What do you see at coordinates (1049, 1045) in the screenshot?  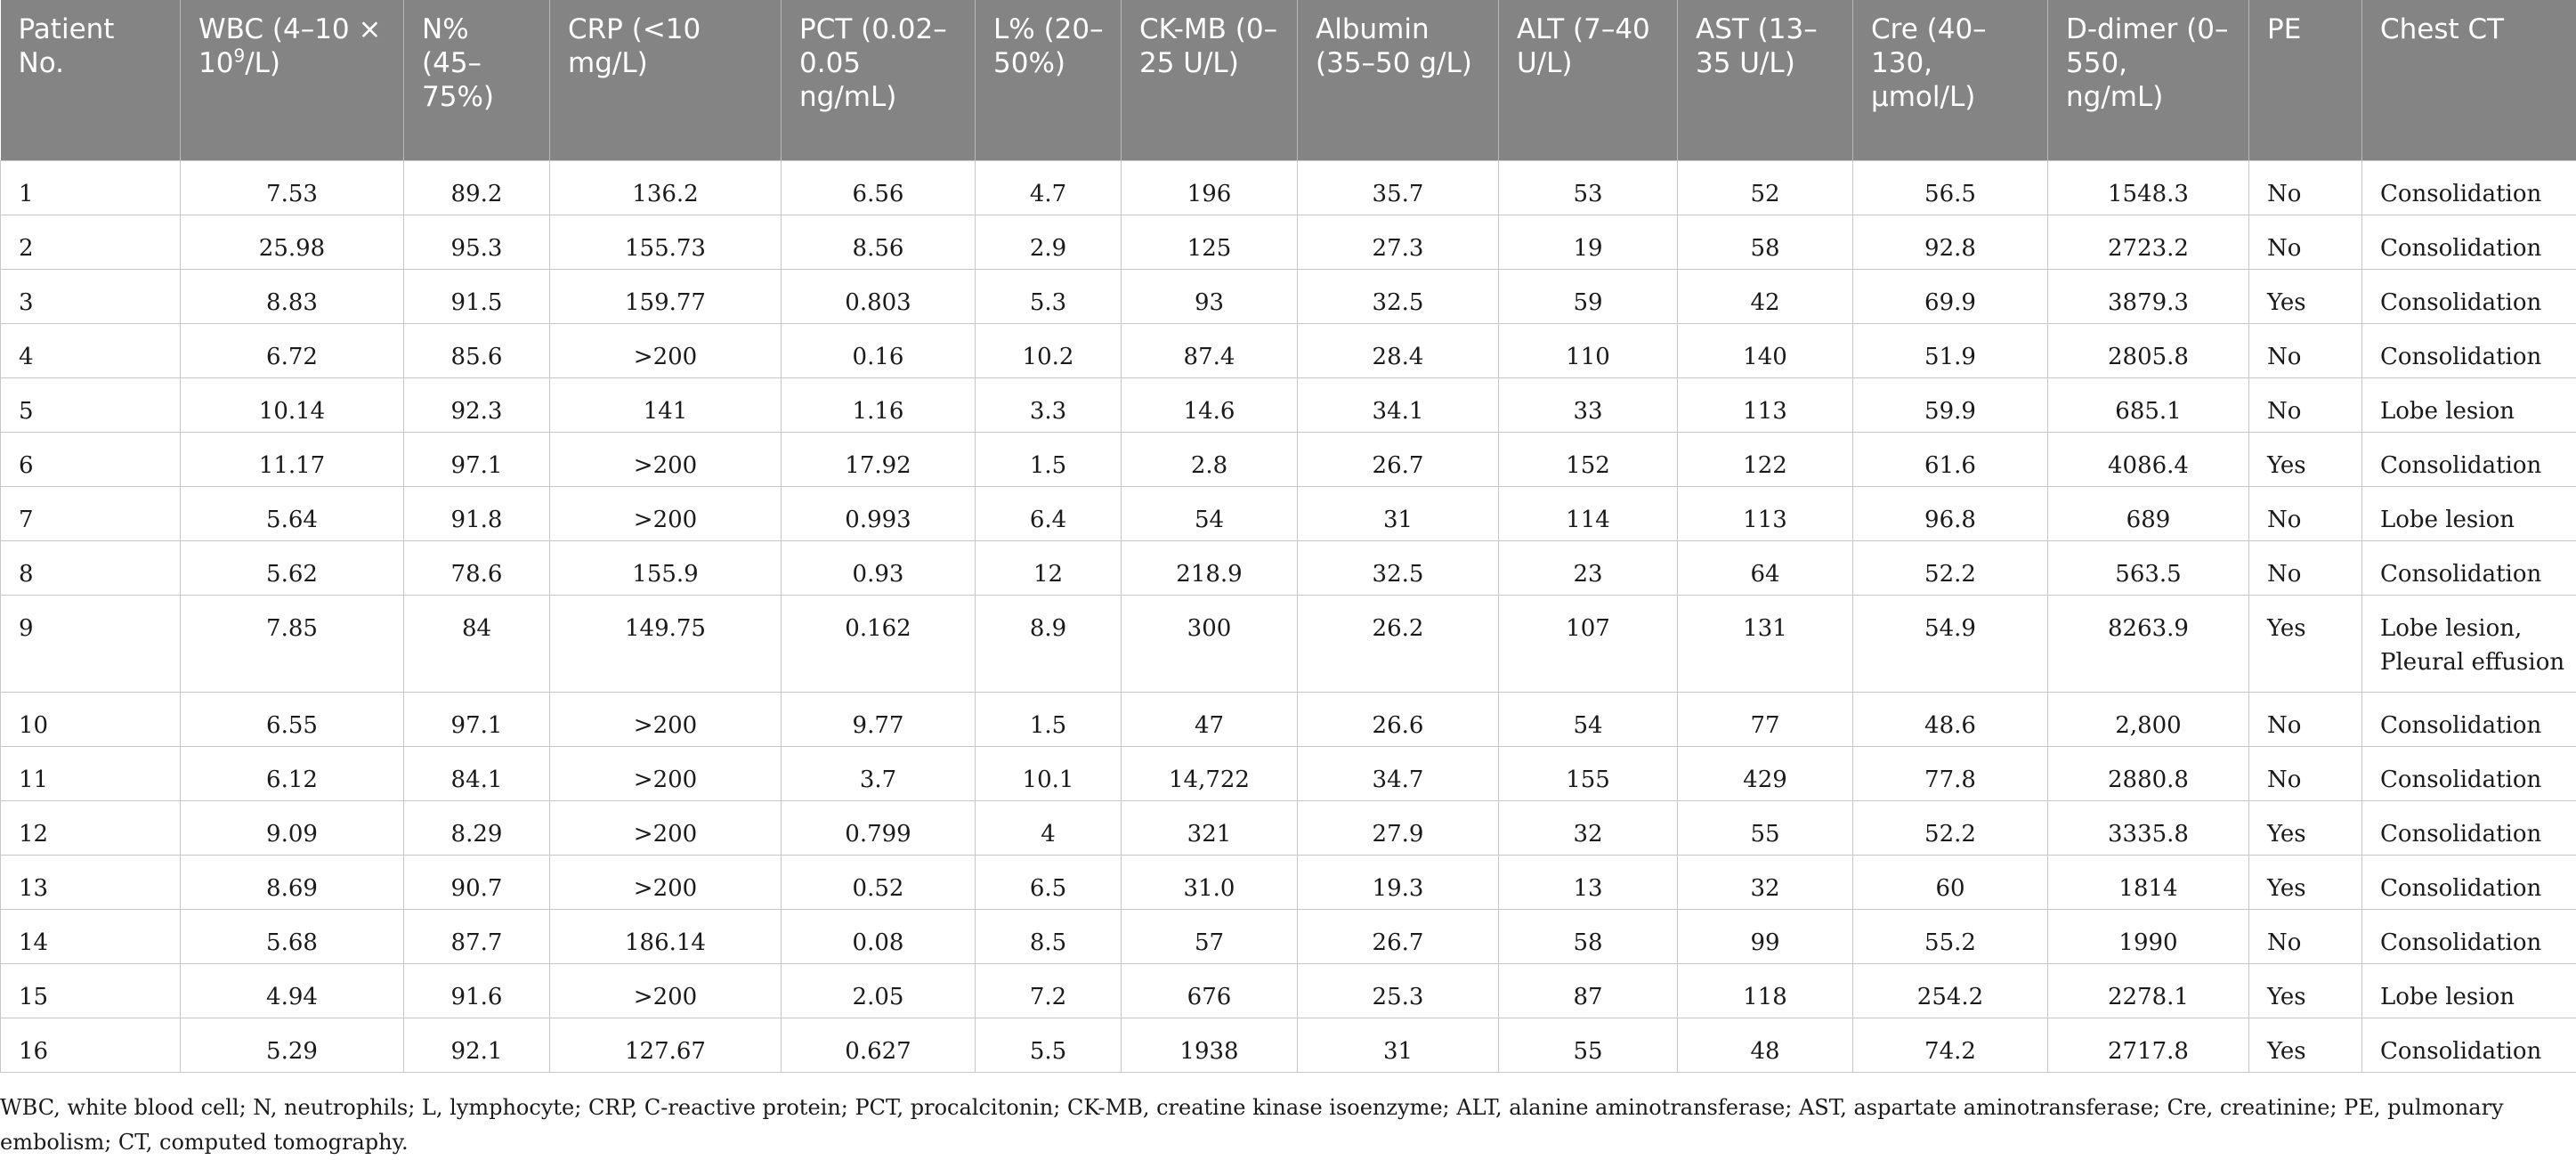 I see `cell-l: 5.5` at bounding box center [1049, 1045].